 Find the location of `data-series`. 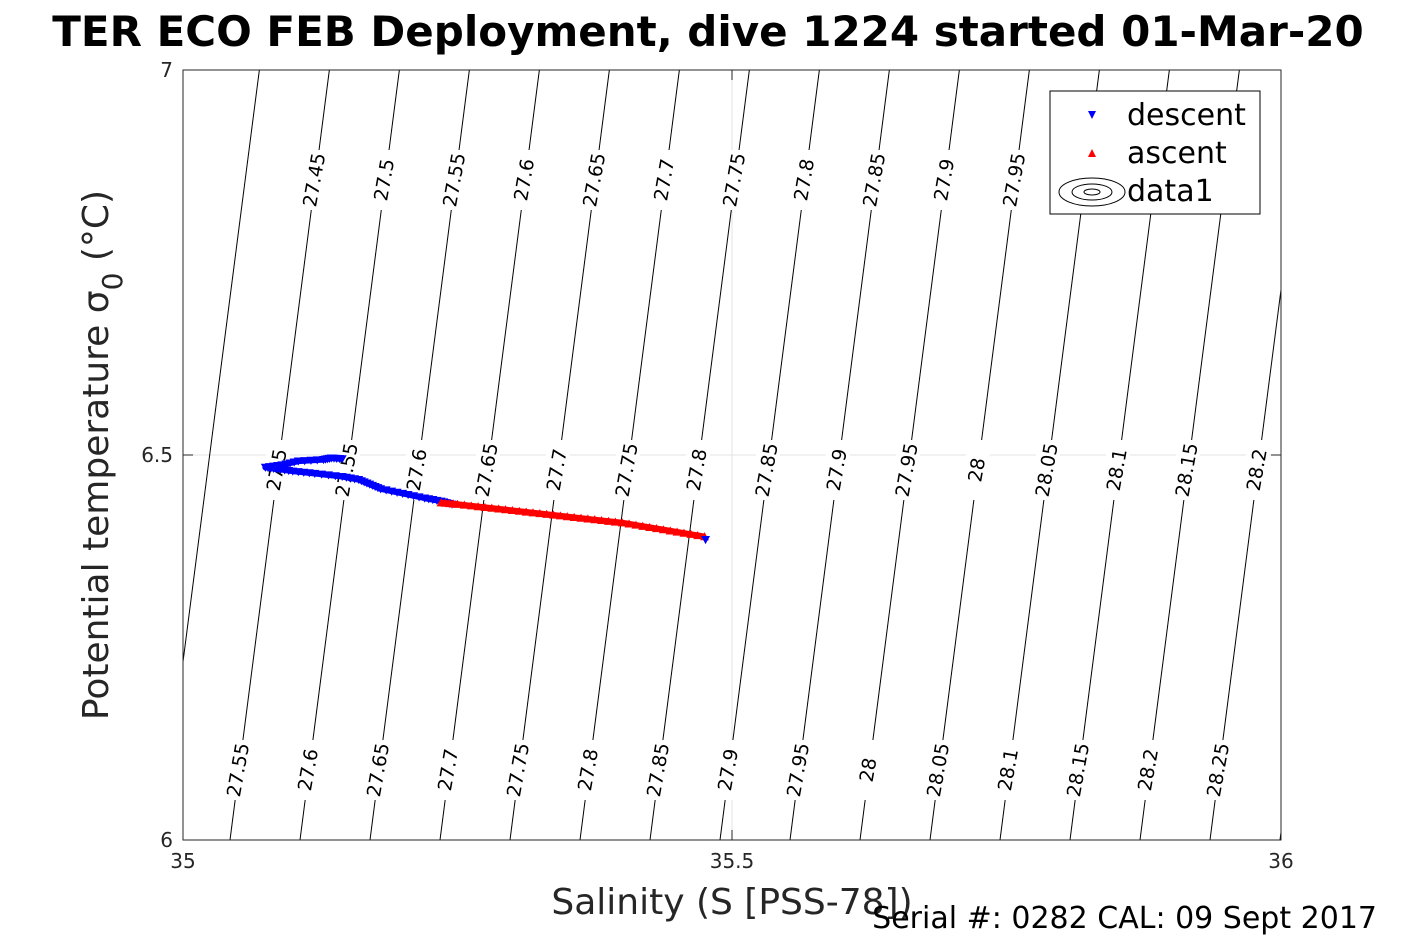

data-series is located at coordinates (485, 499).